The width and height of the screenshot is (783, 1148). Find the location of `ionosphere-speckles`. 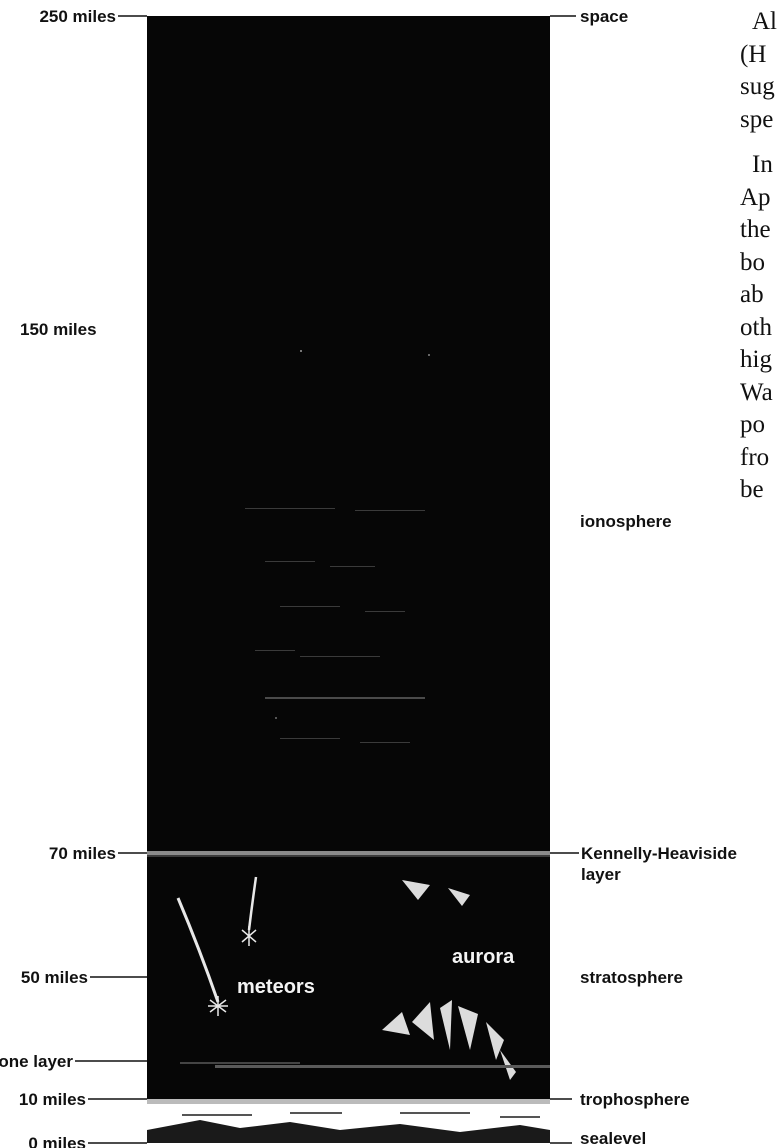

ionosphere-speckles is located at coordinates (337, 546).